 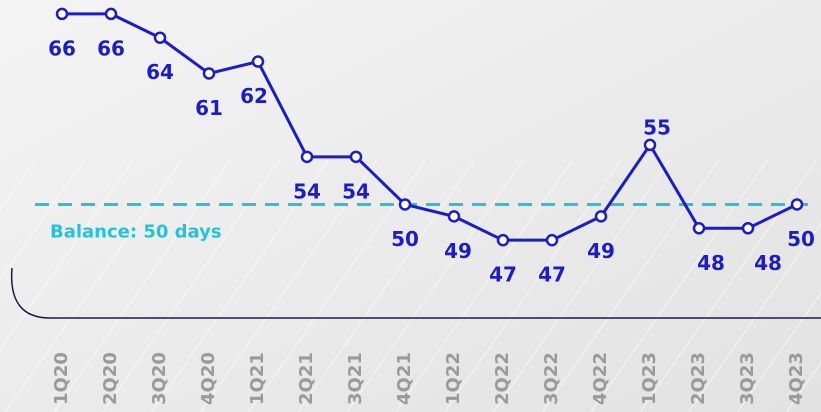 I want to click on x-tick-label: 3Q22, so click(x=551, y=378).